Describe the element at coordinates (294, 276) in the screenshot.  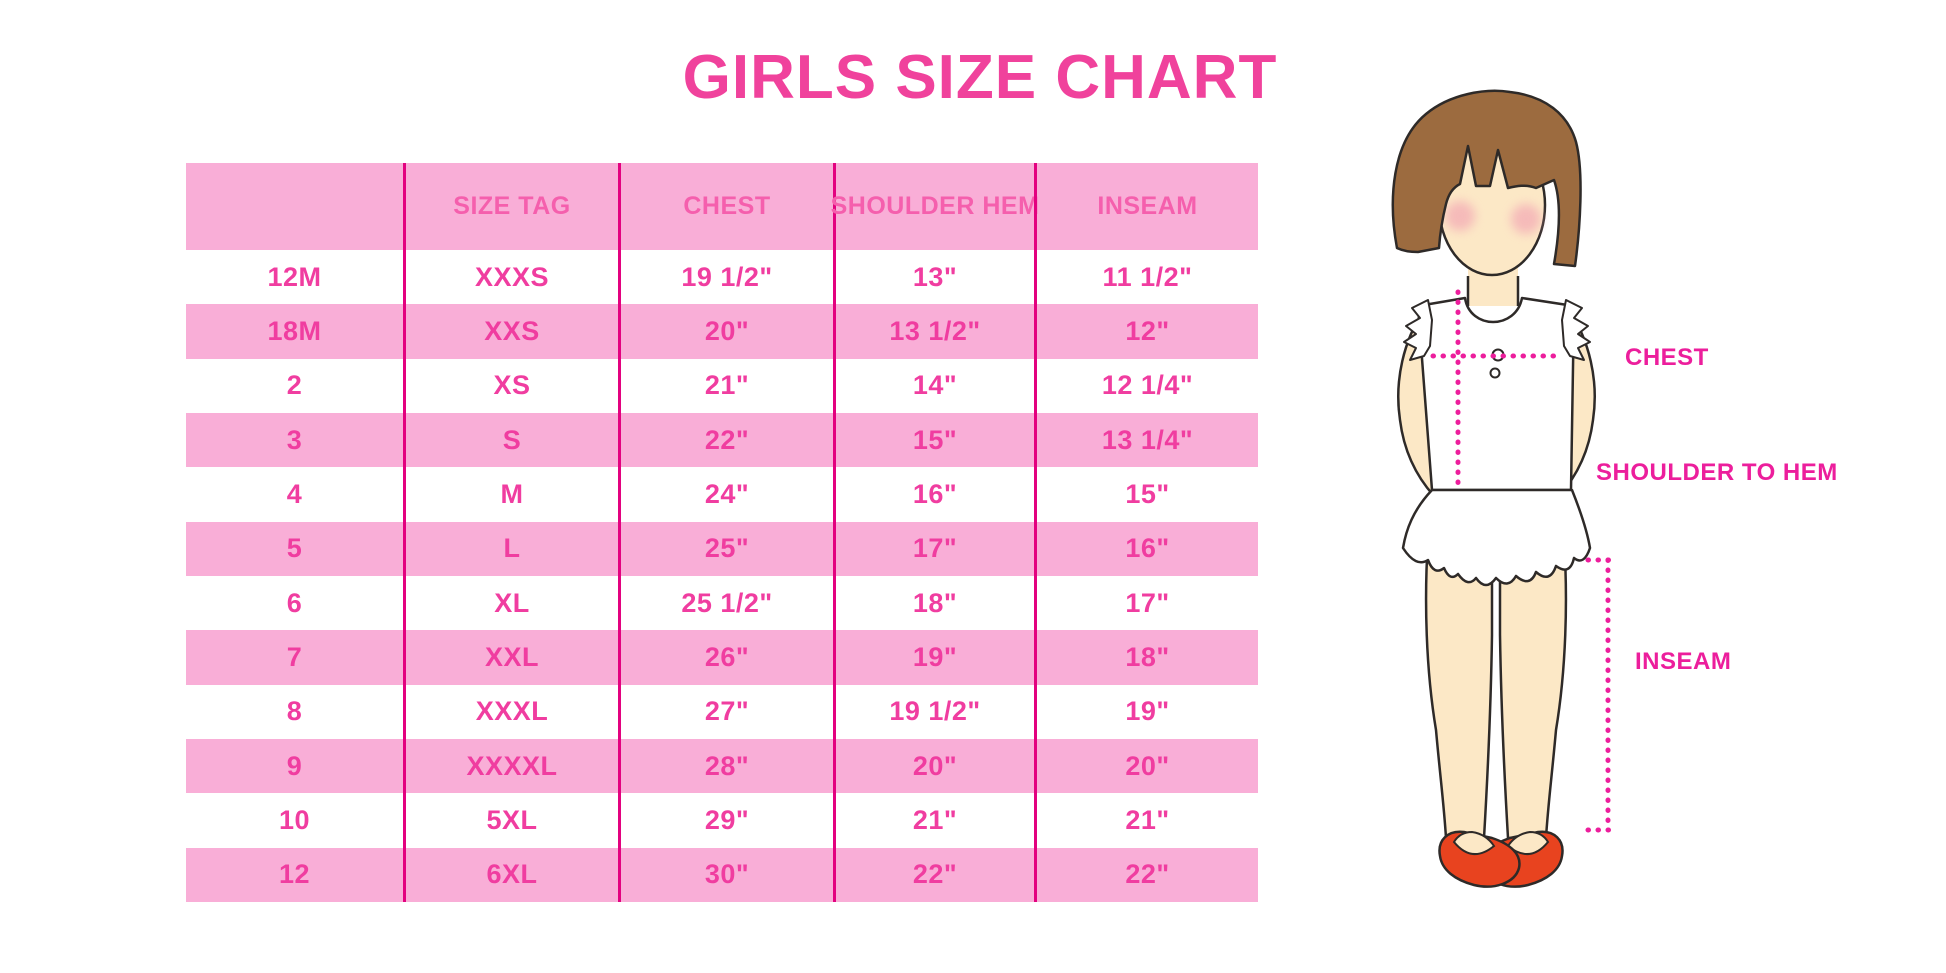
I see `table-cell: 12M` at that location.